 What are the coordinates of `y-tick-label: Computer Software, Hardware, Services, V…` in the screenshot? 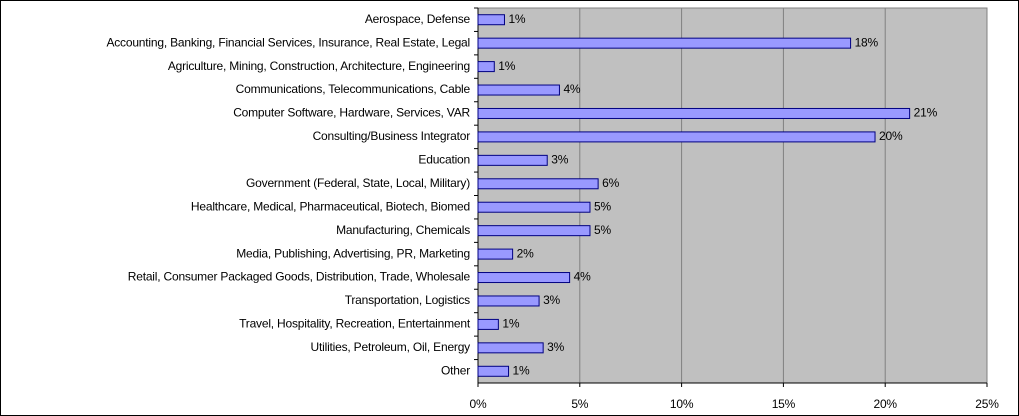 It's located at (351, 113).